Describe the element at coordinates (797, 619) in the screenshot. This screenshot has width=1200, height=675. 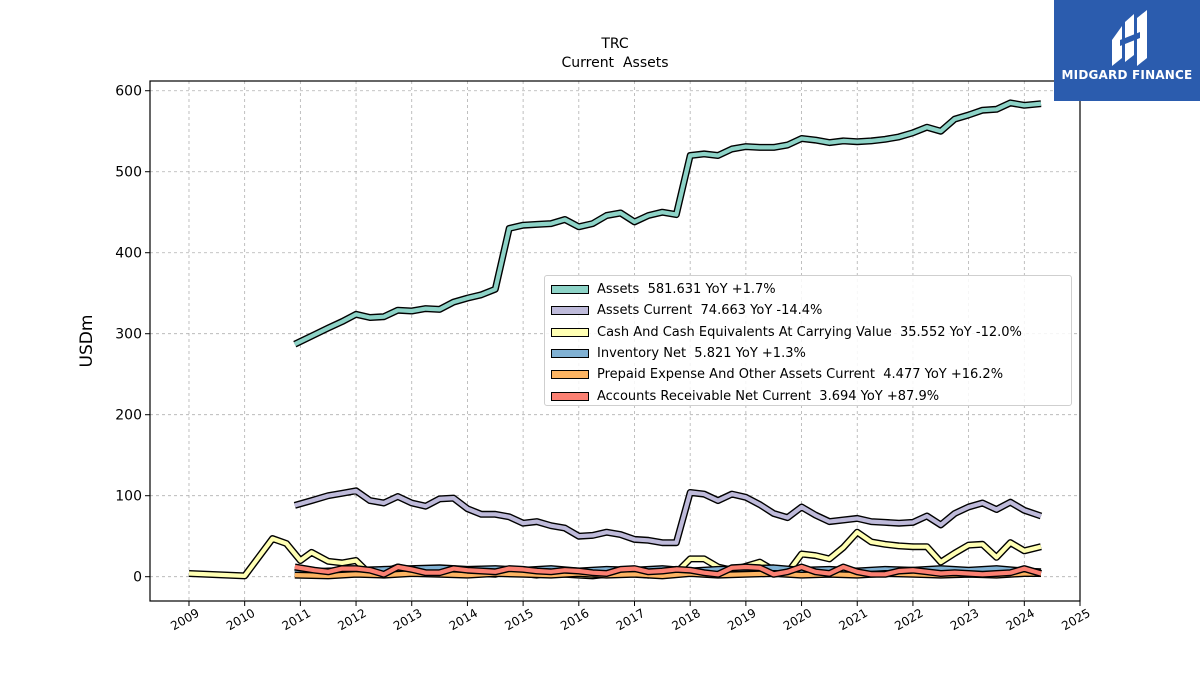
I see `x-tick-label: 2020` at that location.